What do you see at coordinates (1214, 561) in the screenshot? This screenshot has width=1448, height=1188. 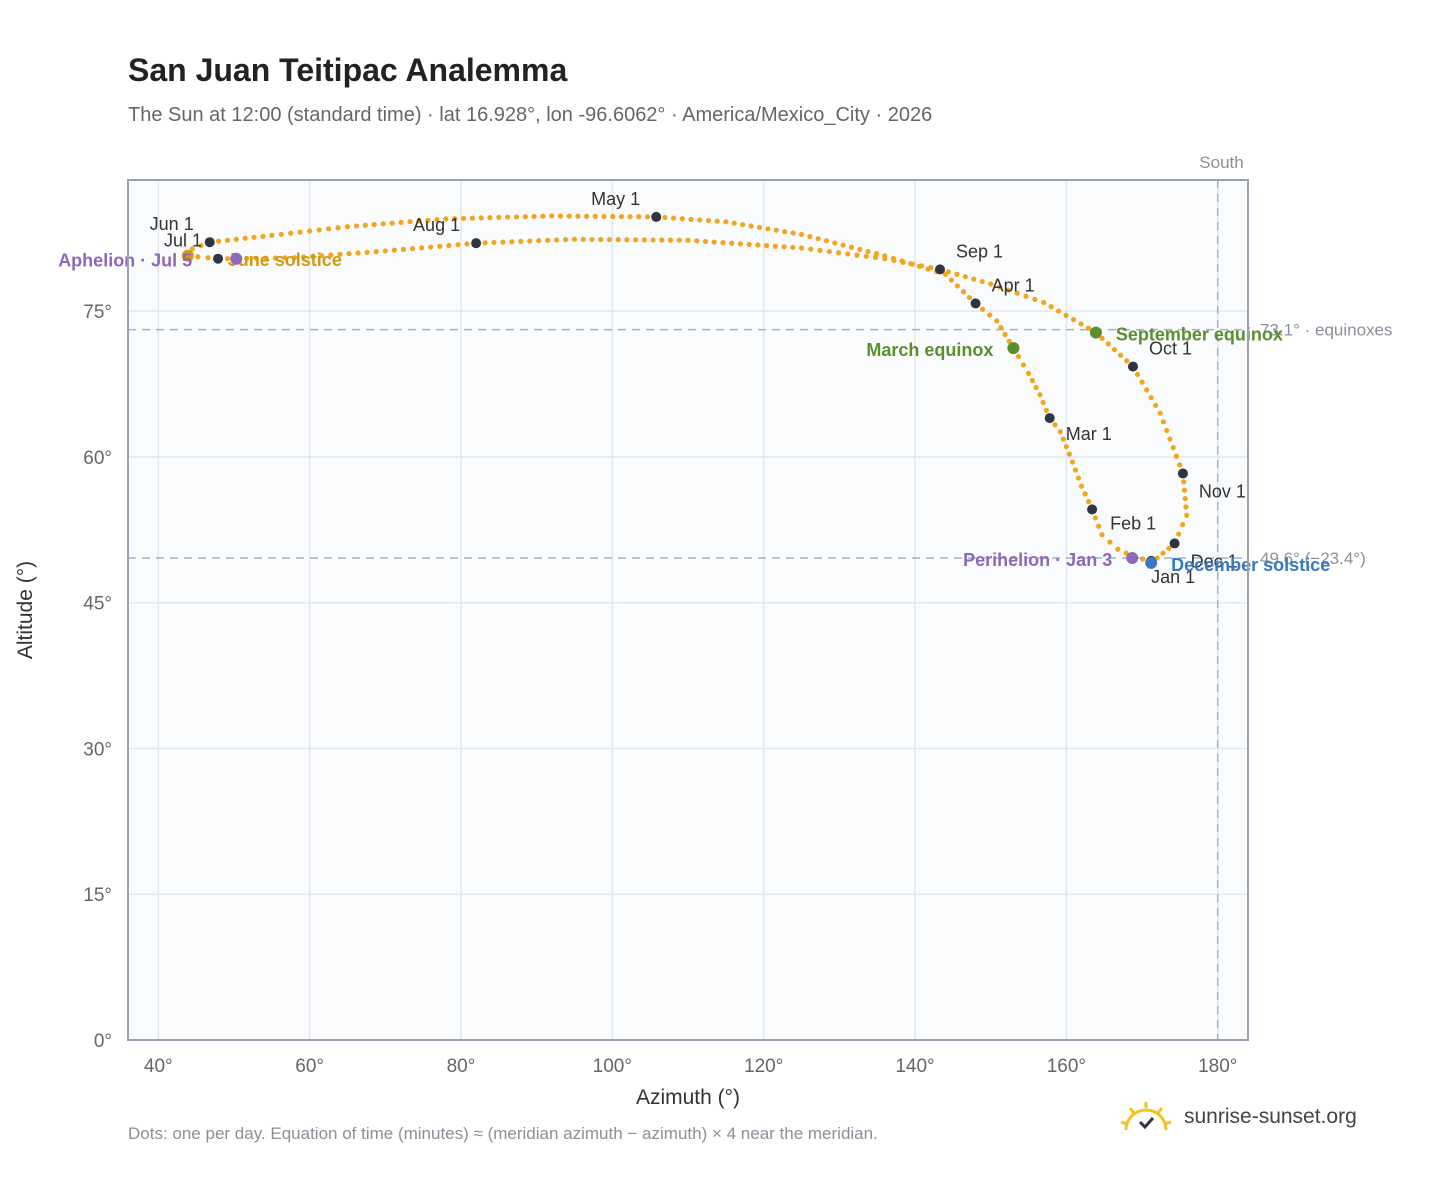 I see `month-label: Dec 1` at bounding box center [1214, 561].